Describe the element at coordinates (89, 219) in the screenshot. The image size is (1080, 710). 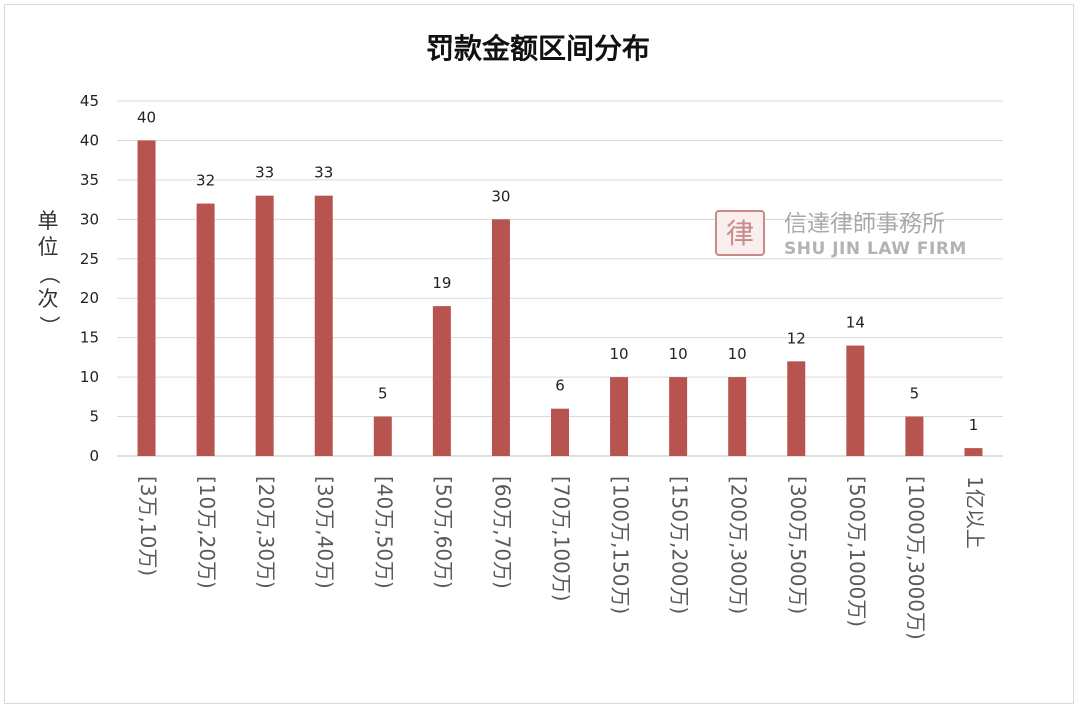
I see `y-tick-label: 30` at that location.